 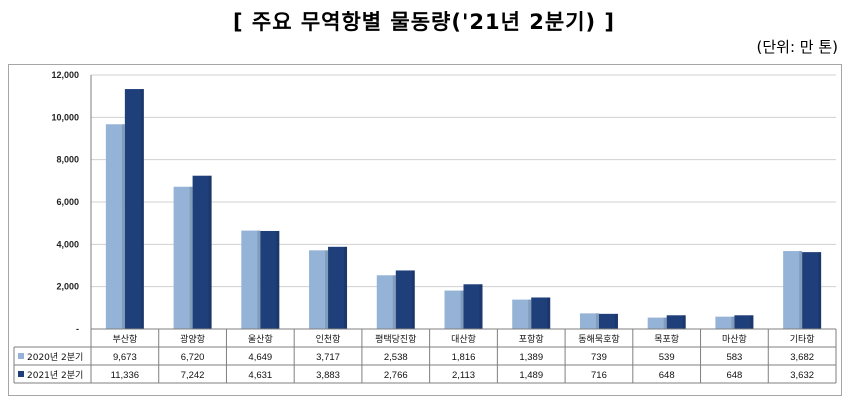 What do you see at coordinates (193, 375) in the screenshot?
I see `data-label: 7,242` at bounding box center [193, 375].